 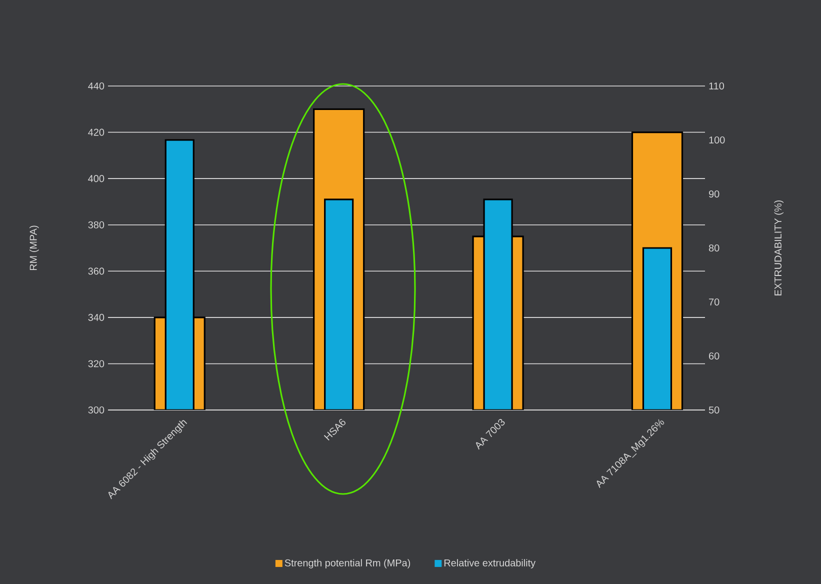 I want to click on y-tick-label: 400, so click(x=96, y=178).